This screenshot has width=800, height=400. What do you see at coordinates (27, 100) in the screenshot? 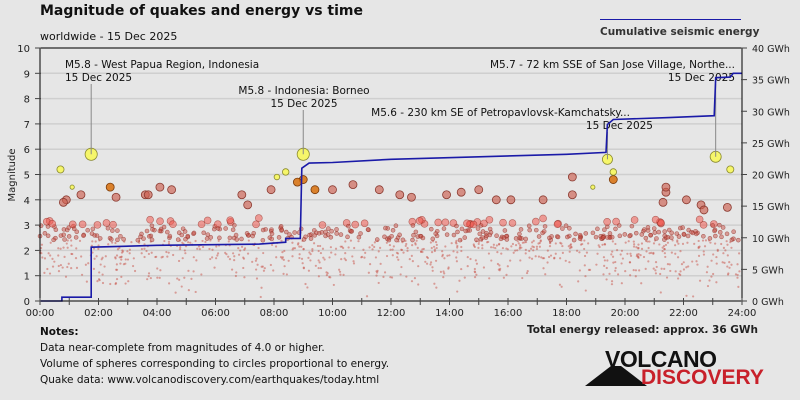
I see `y-tick-label: 8` at bounding box center [27, 100].